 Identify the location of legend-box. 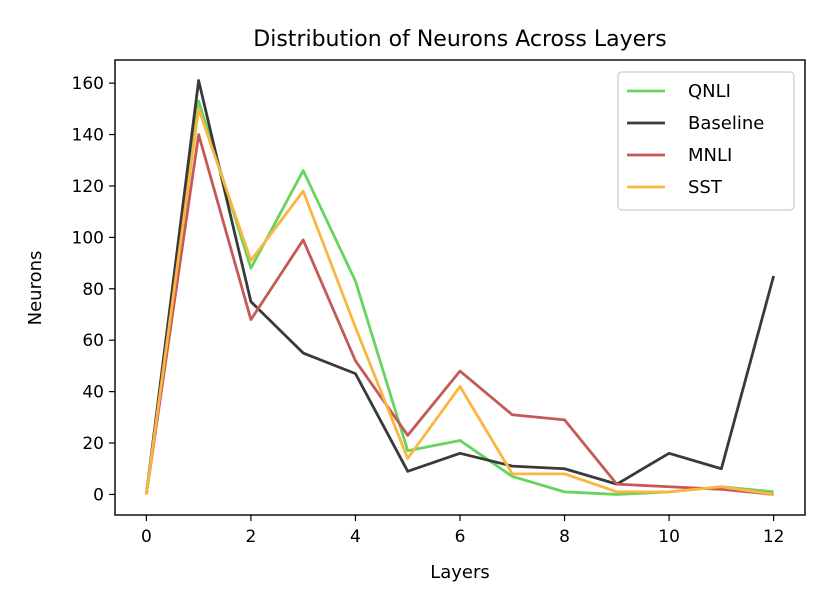
(706, 141).